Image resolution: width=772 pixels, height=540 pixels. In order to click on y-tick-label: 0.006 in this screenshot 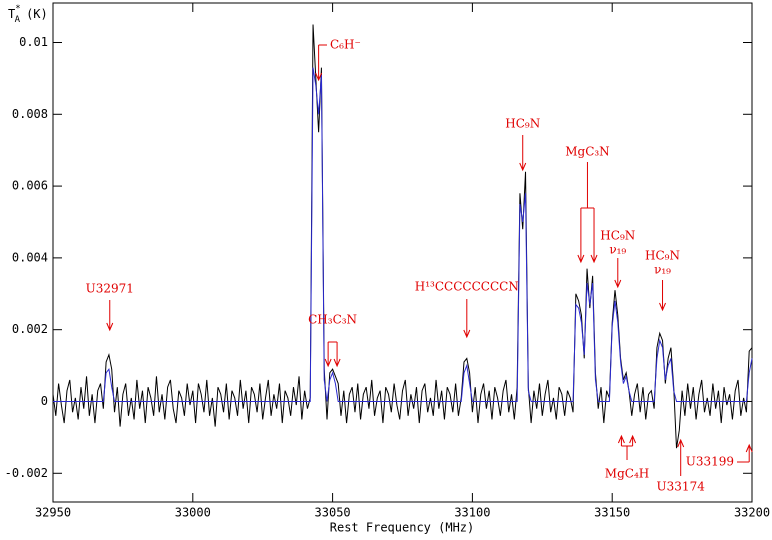, I will do `click(30, 186)`.